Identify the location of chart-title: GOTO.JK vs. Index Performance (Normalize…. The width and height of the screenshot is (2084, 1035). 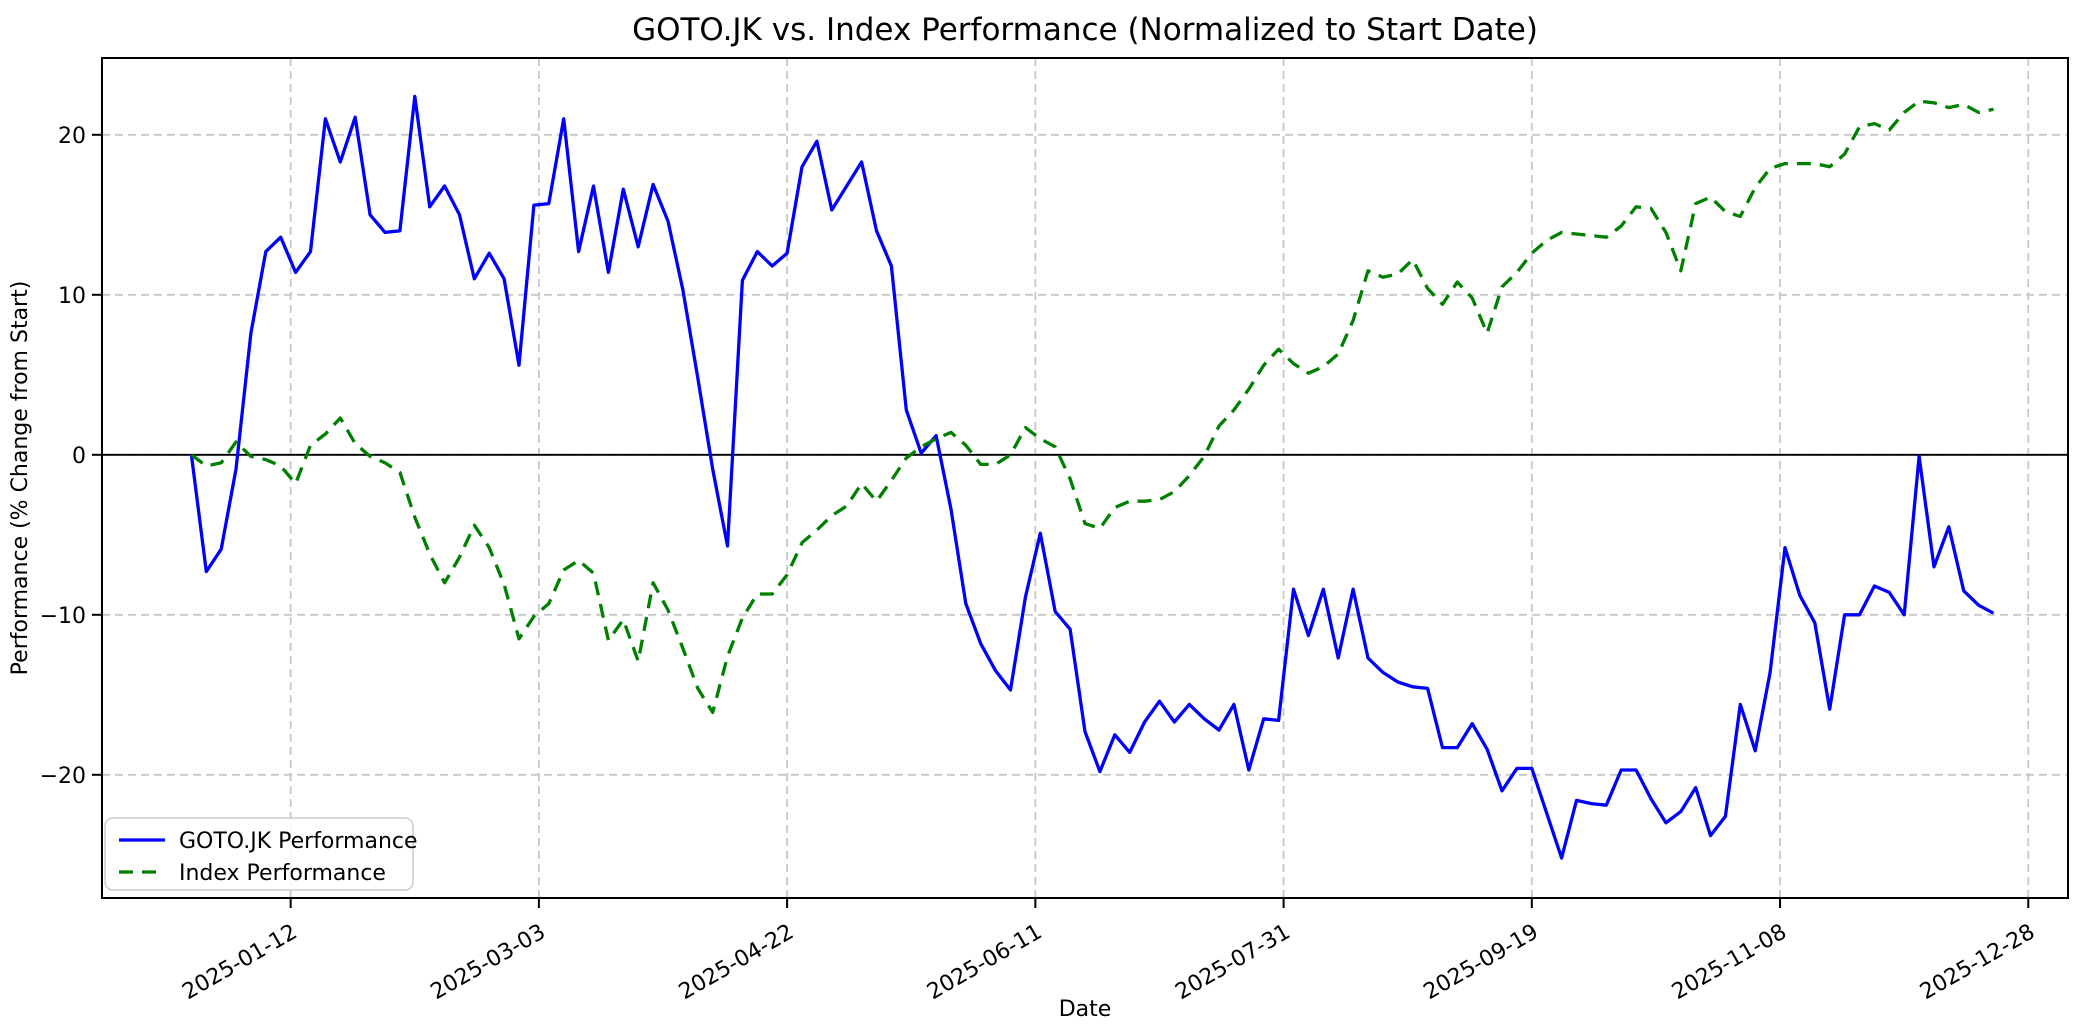
(1085, 30).